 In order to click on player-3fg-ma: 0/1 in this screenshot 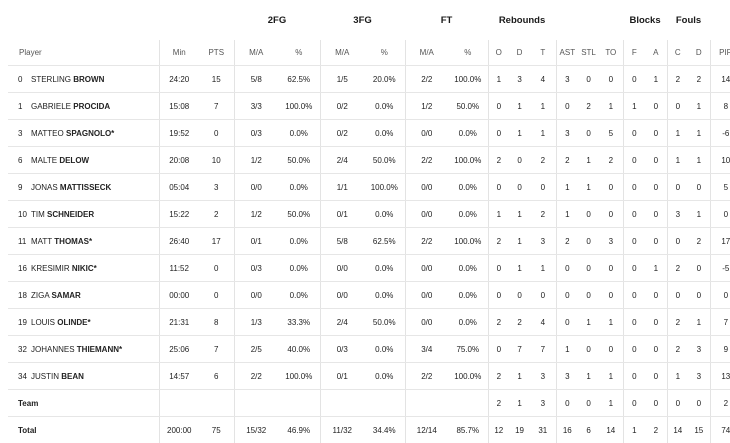, I will do `click(342, 214)`.